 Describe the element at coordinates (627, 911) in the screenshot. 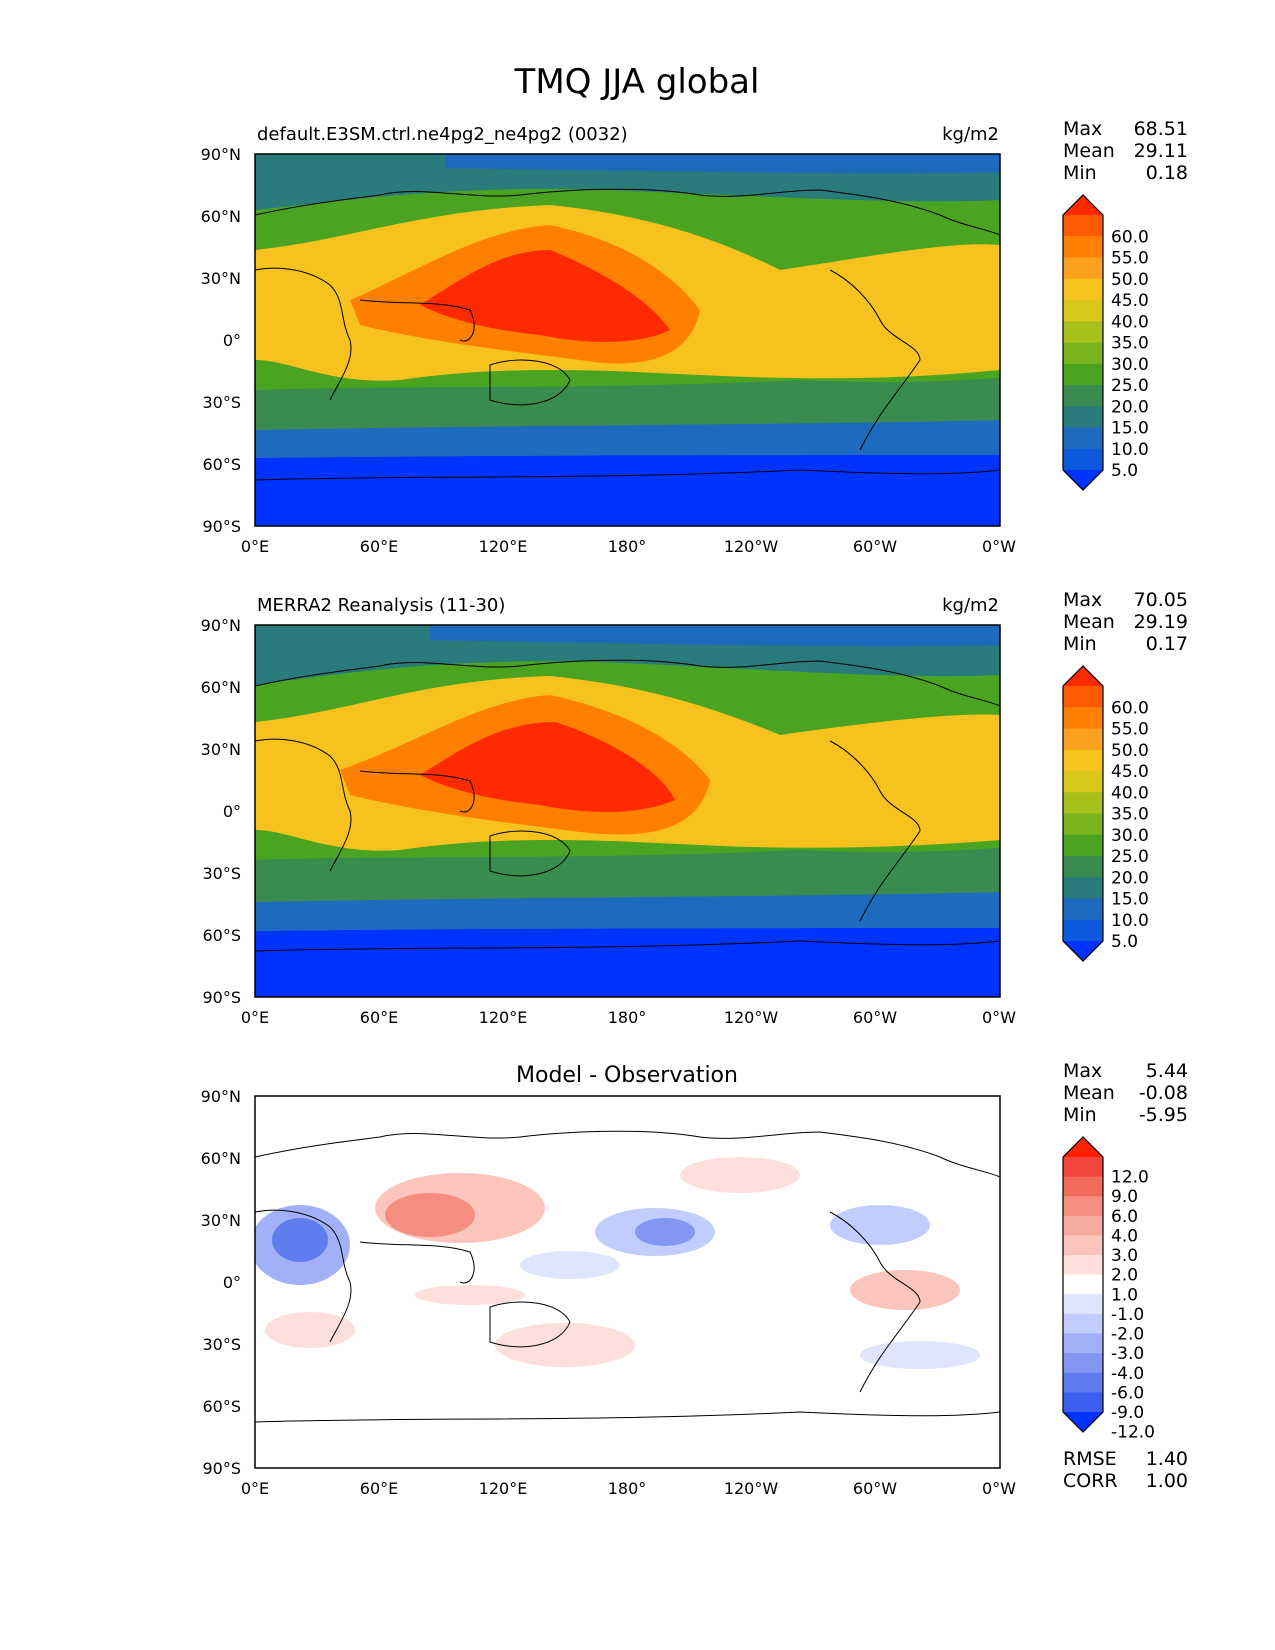

I see `band-southern-teal` at that location.